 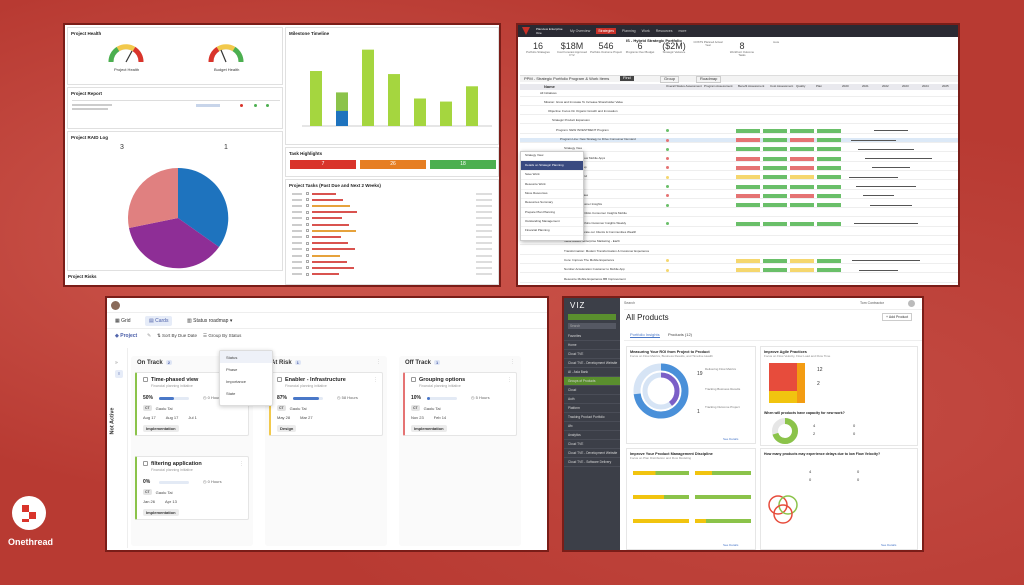 I want to click on sidebar-nav-item: Platform, so click(x=592, y=408).